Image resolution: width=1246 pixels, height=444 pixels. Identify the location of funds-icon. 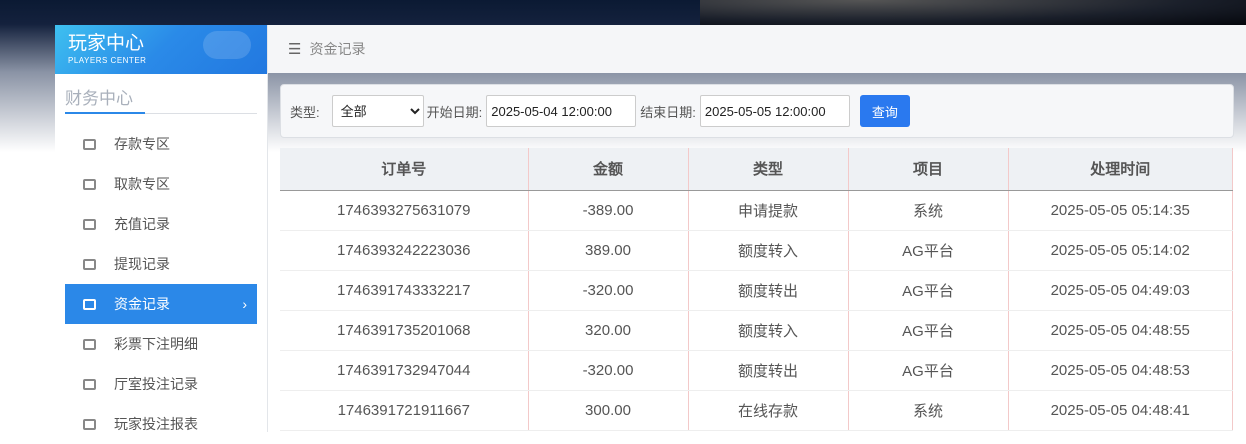
(89, 304).